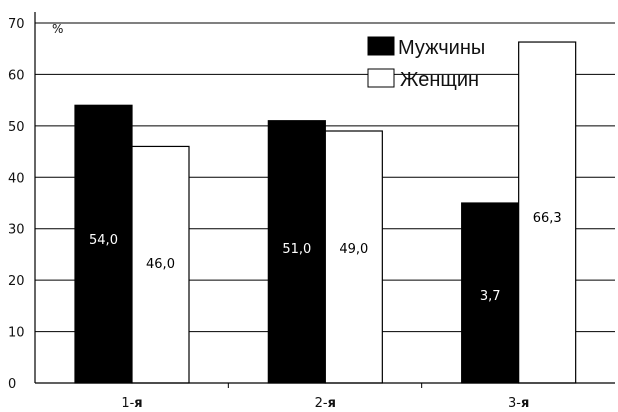  Describe the element at coordinates (353, 249) in the screenshot. I see `data-label: 49,0` at that location.